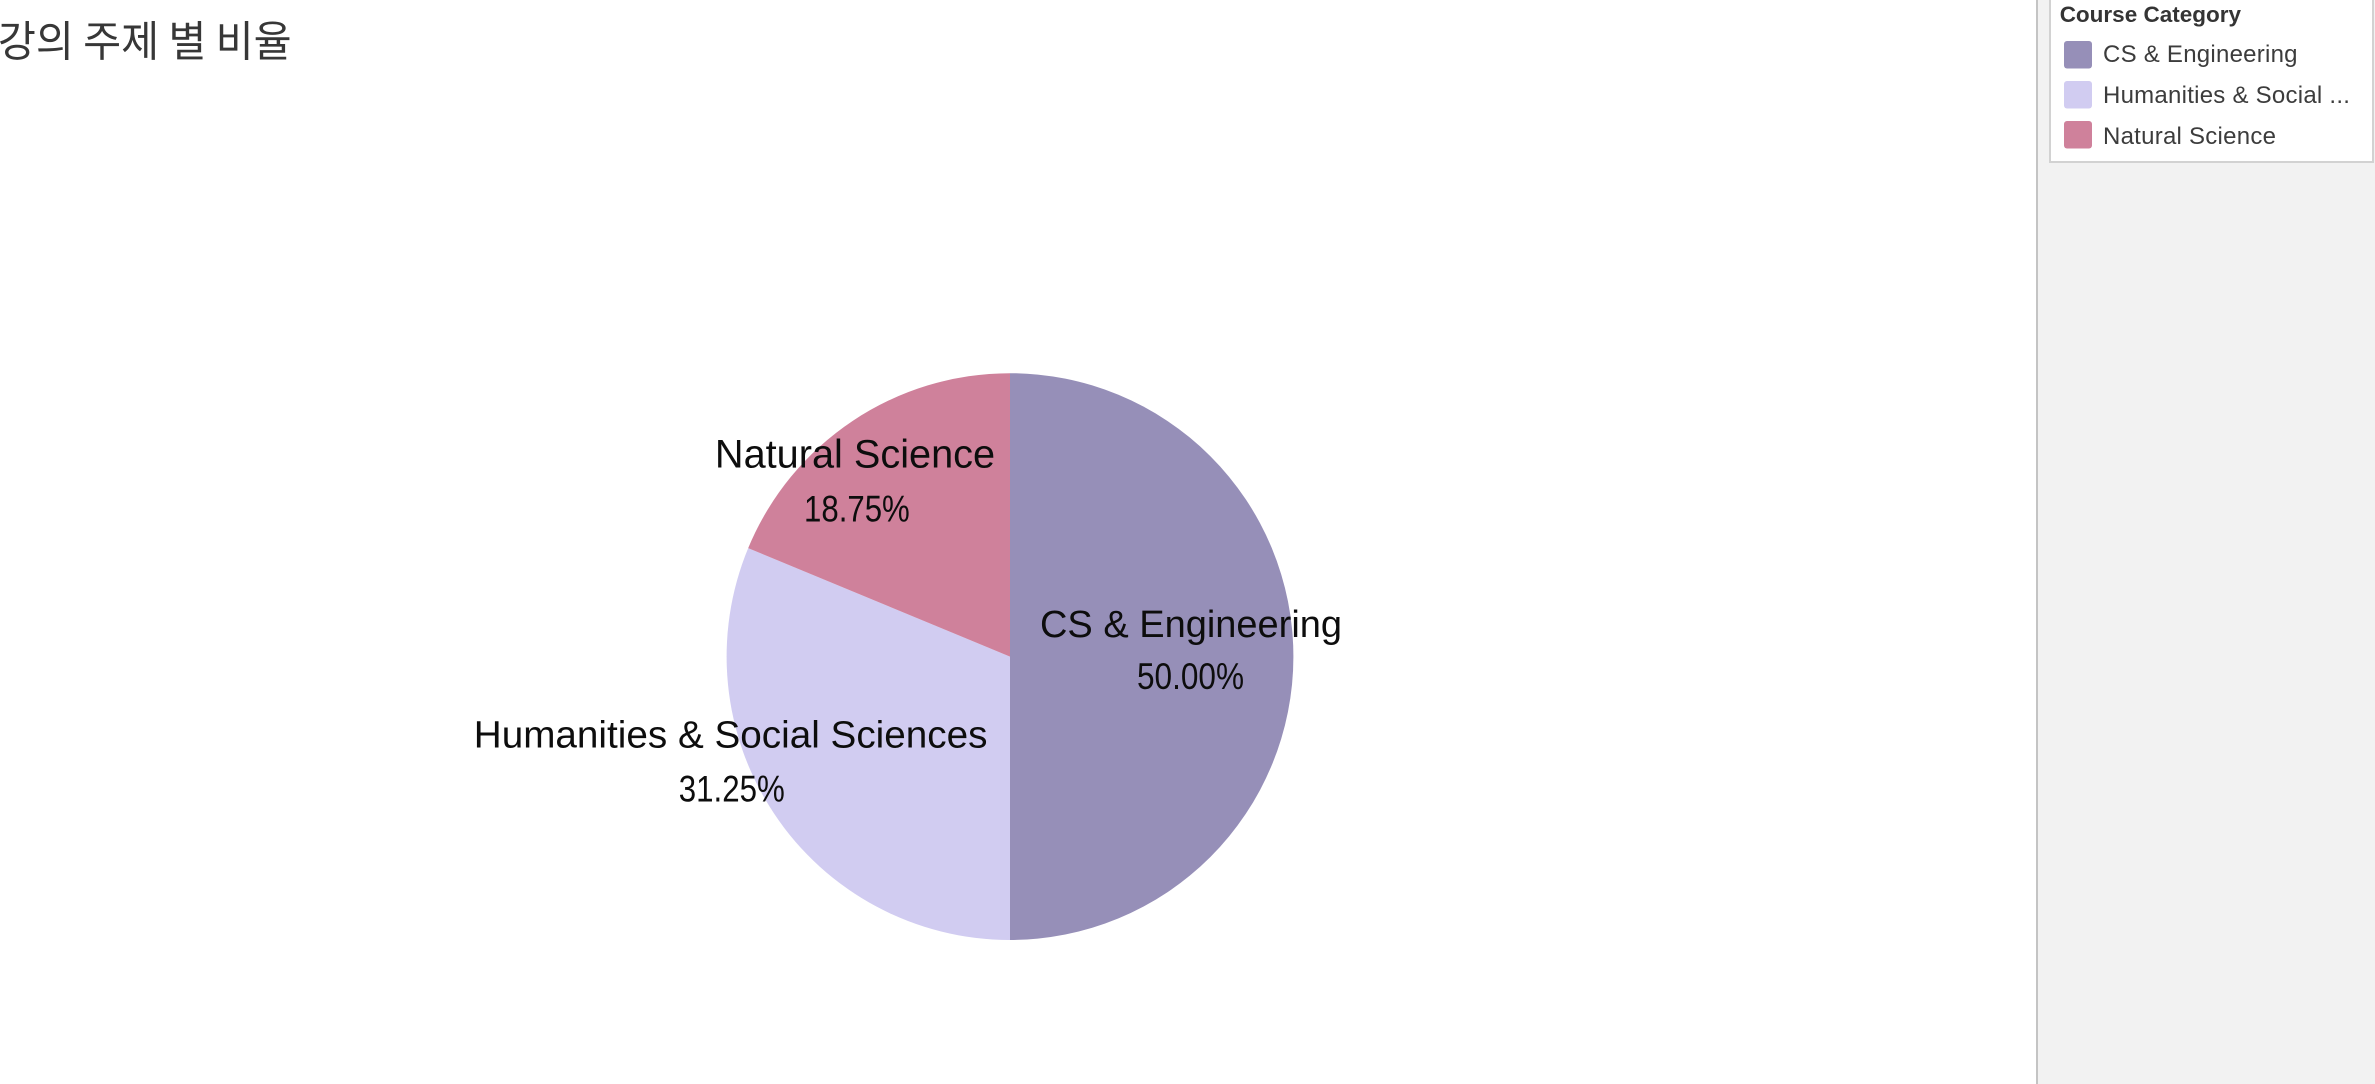 The image size is (2375, 1084). What do you see at coordinates (2151, 14) in the screenshot?
I see `svg-text: Course Category` at bounding box center [2151, 14].